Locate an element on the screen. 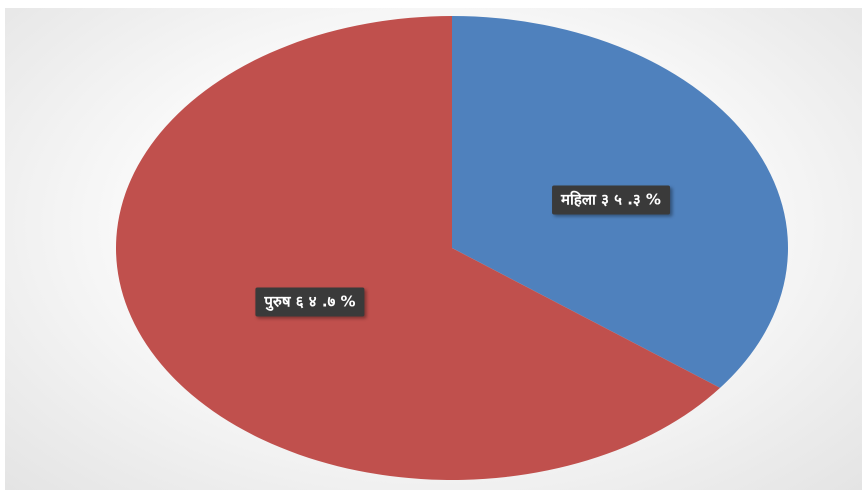 The image size is (864, 490). data-label-male: पुरुष ६ ४ .७ % is located at coordinates (310, 302).